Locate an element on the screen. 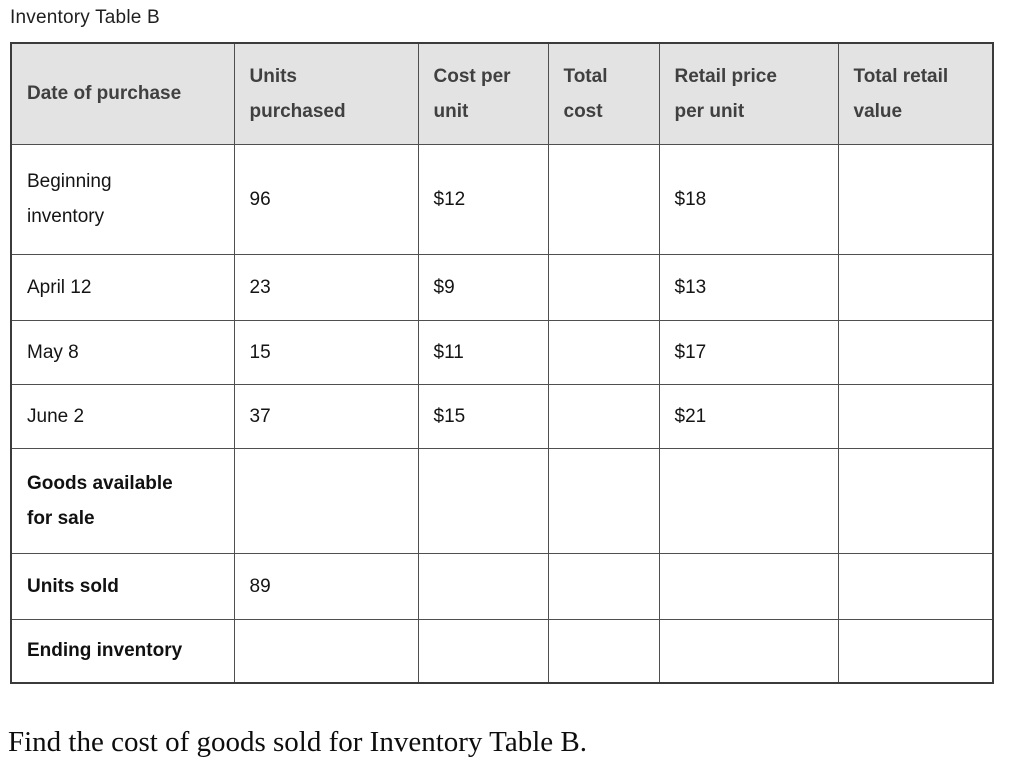 This screenshot has height=771, width=1024. cost-cell: $9 is located at coordinates (483, 287).